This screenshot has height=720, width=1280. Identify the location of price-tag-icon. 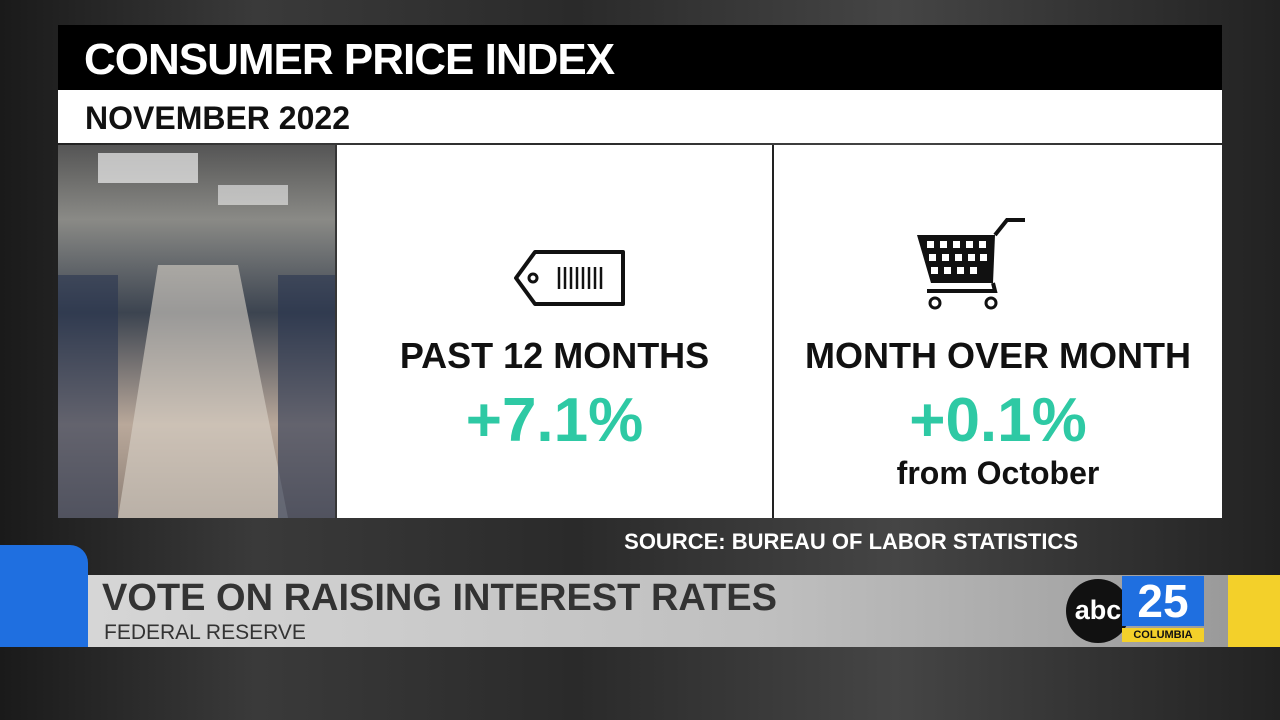
(569, 278).